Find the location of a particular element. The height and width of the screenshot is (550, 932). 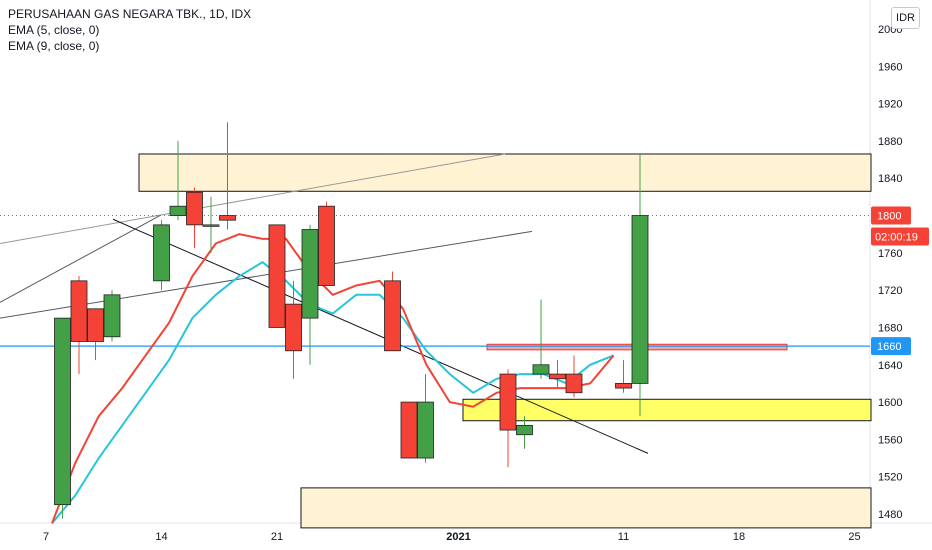

price-tick-label: 1560 is located at coordinates (890, 440).